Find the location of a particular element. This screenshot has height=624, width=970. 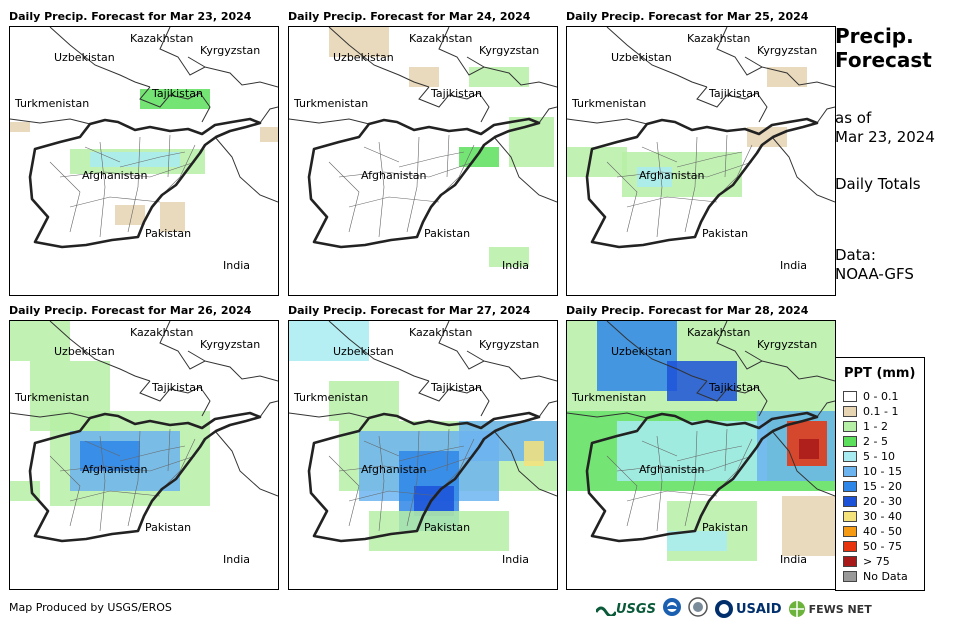

legend-item: 0.1 - 1 is located at coordinates (870, 411).